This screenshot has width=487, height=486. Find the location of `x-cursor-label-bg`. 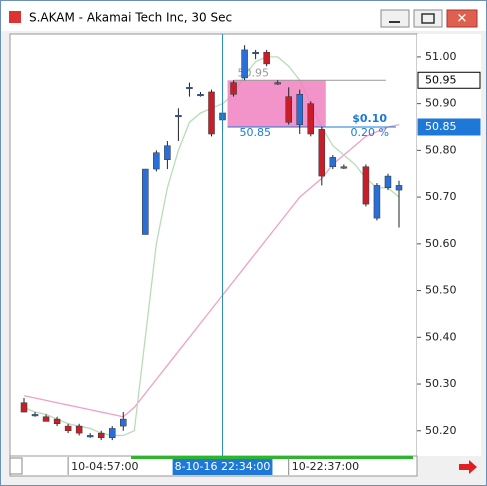

x-cursor-label-bg is located at coordinates (222, 467).